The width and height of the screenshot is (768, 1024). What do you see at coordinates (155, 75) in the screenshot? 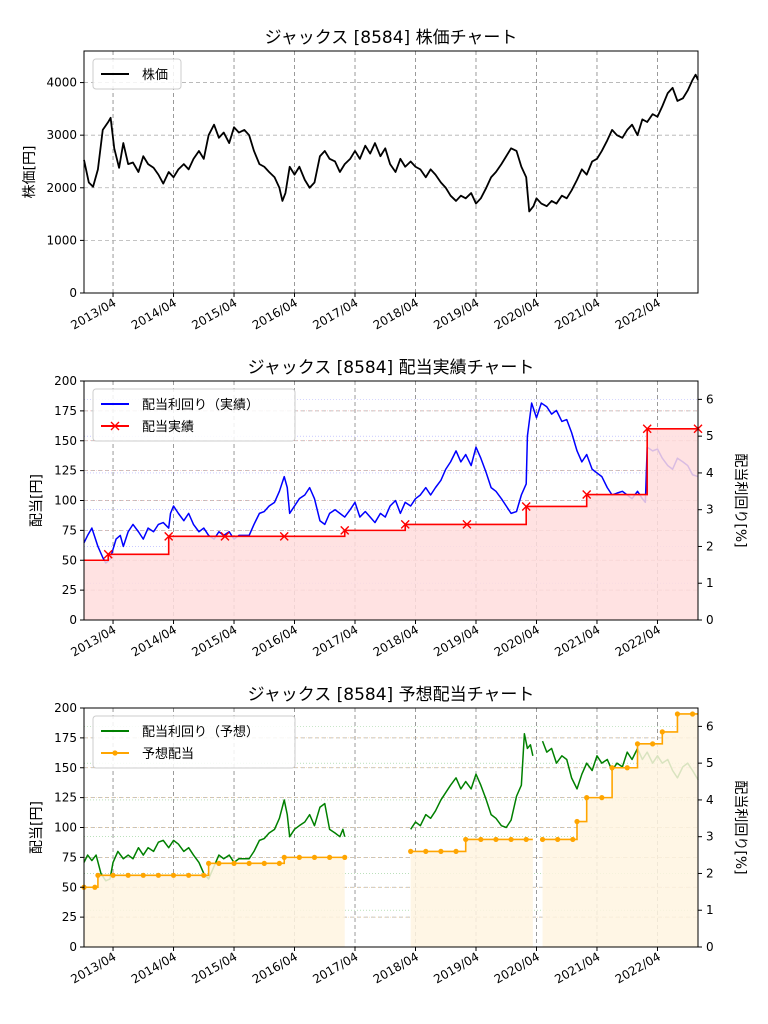
I see `legend-label: 株価` at bounding box center [155, 75].